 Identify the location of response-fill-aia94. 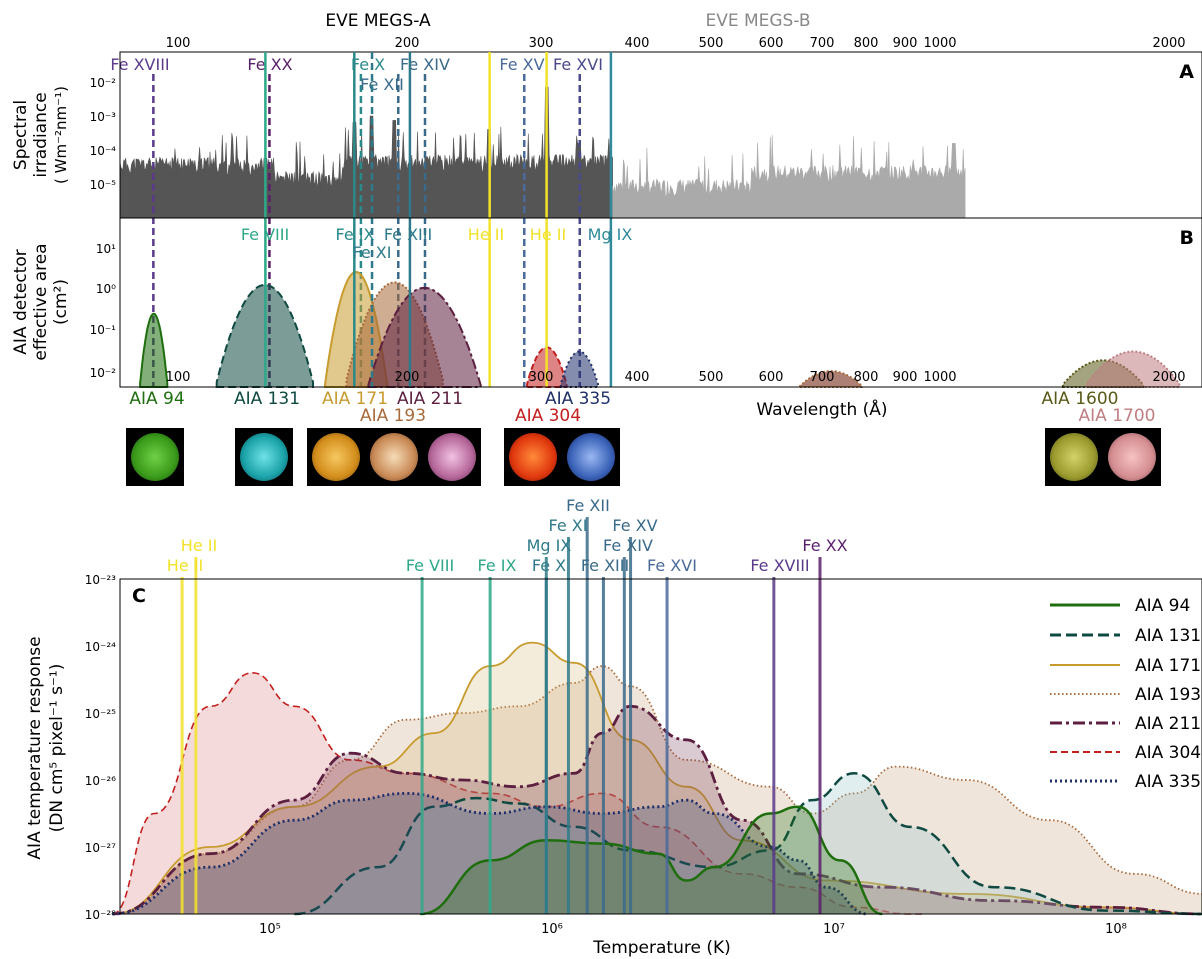
(651, 860).